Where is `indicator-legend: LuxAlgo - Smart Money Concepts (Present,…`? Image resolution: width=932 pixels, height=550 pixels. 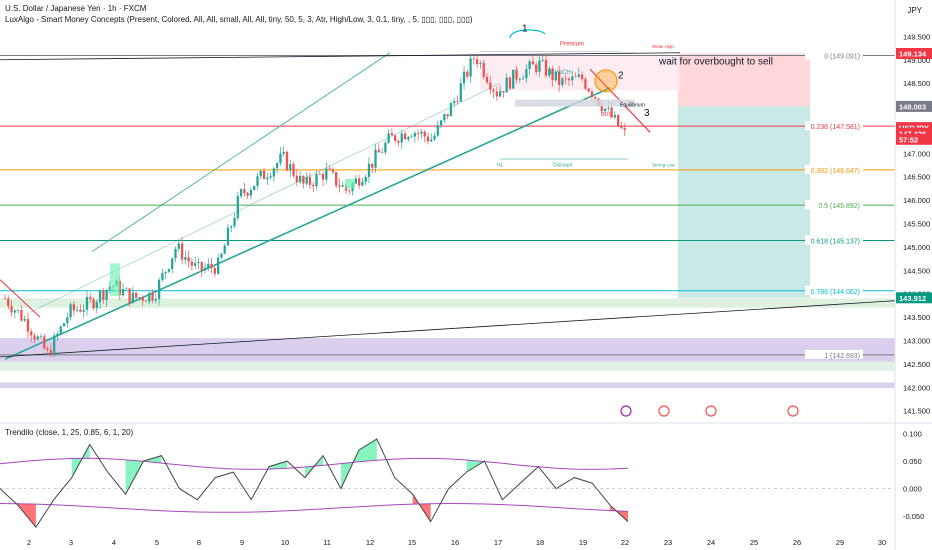 indicator-legend: LuxAlgo - Smart Money Concepts (Present,… is located at coordinates (239, 19).